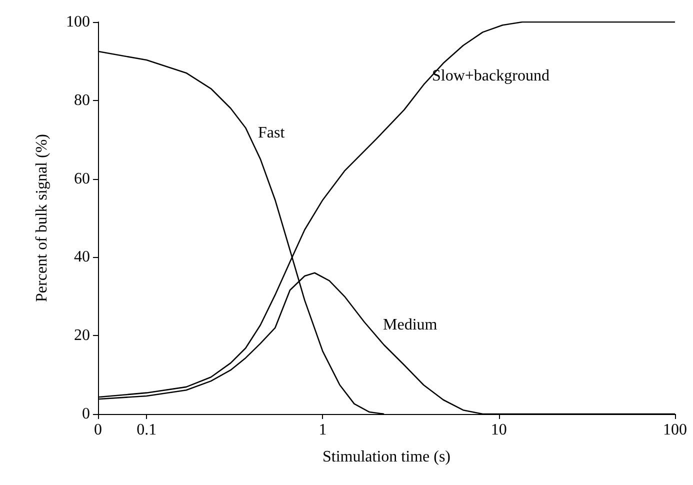 The image size is (693, 485). Describe the element at coordinates (82, 100) in the screenshot. I see `y-tick-label: 80` at that location.